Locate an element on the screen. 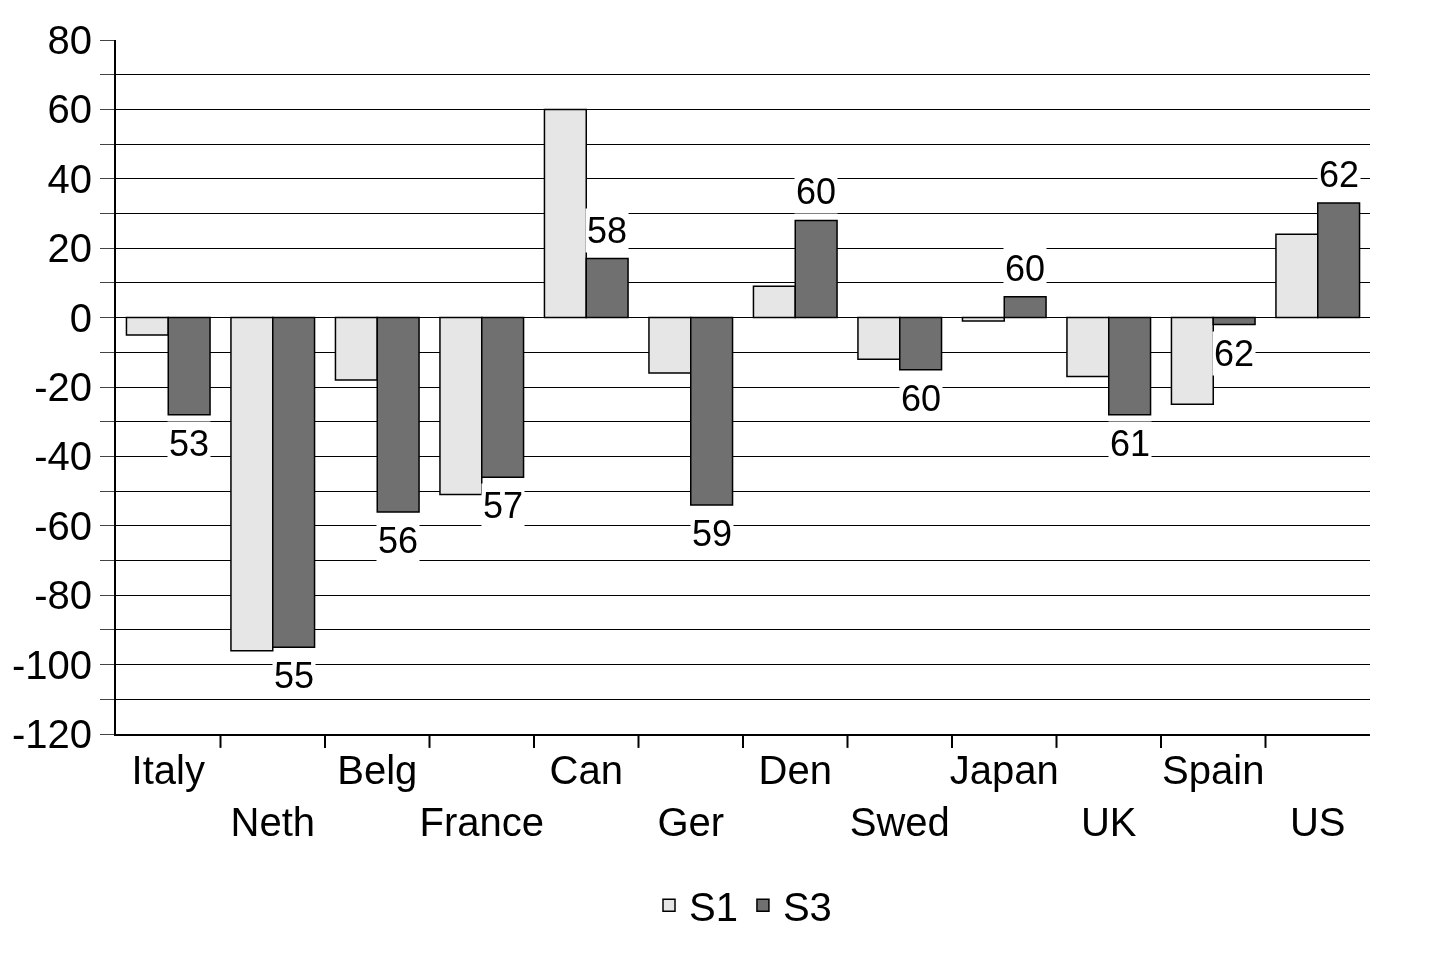 This screenshot has height=969, width=1430. x-tick-label: France is located at coordinates (481, 822).